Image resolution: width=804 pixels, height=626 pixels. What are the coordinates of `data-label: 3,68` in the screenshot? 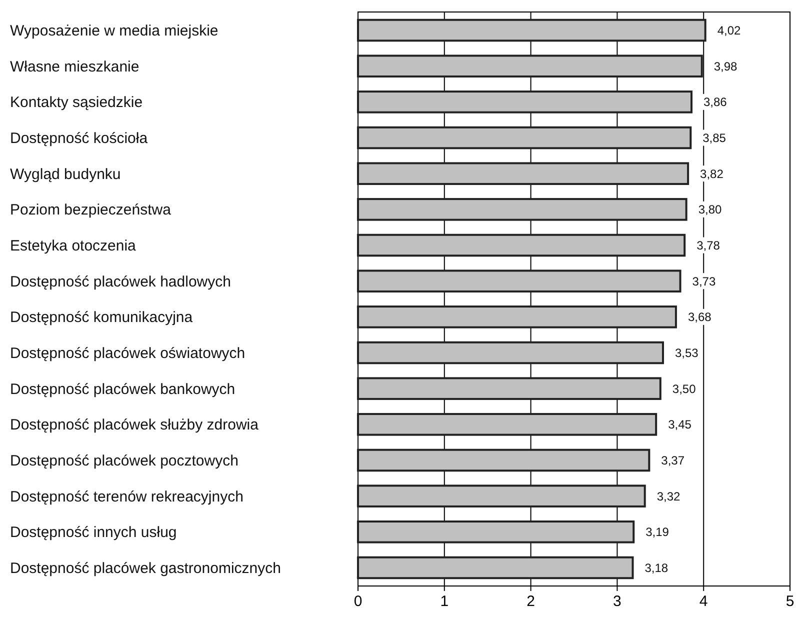 It's located at (700, 317).